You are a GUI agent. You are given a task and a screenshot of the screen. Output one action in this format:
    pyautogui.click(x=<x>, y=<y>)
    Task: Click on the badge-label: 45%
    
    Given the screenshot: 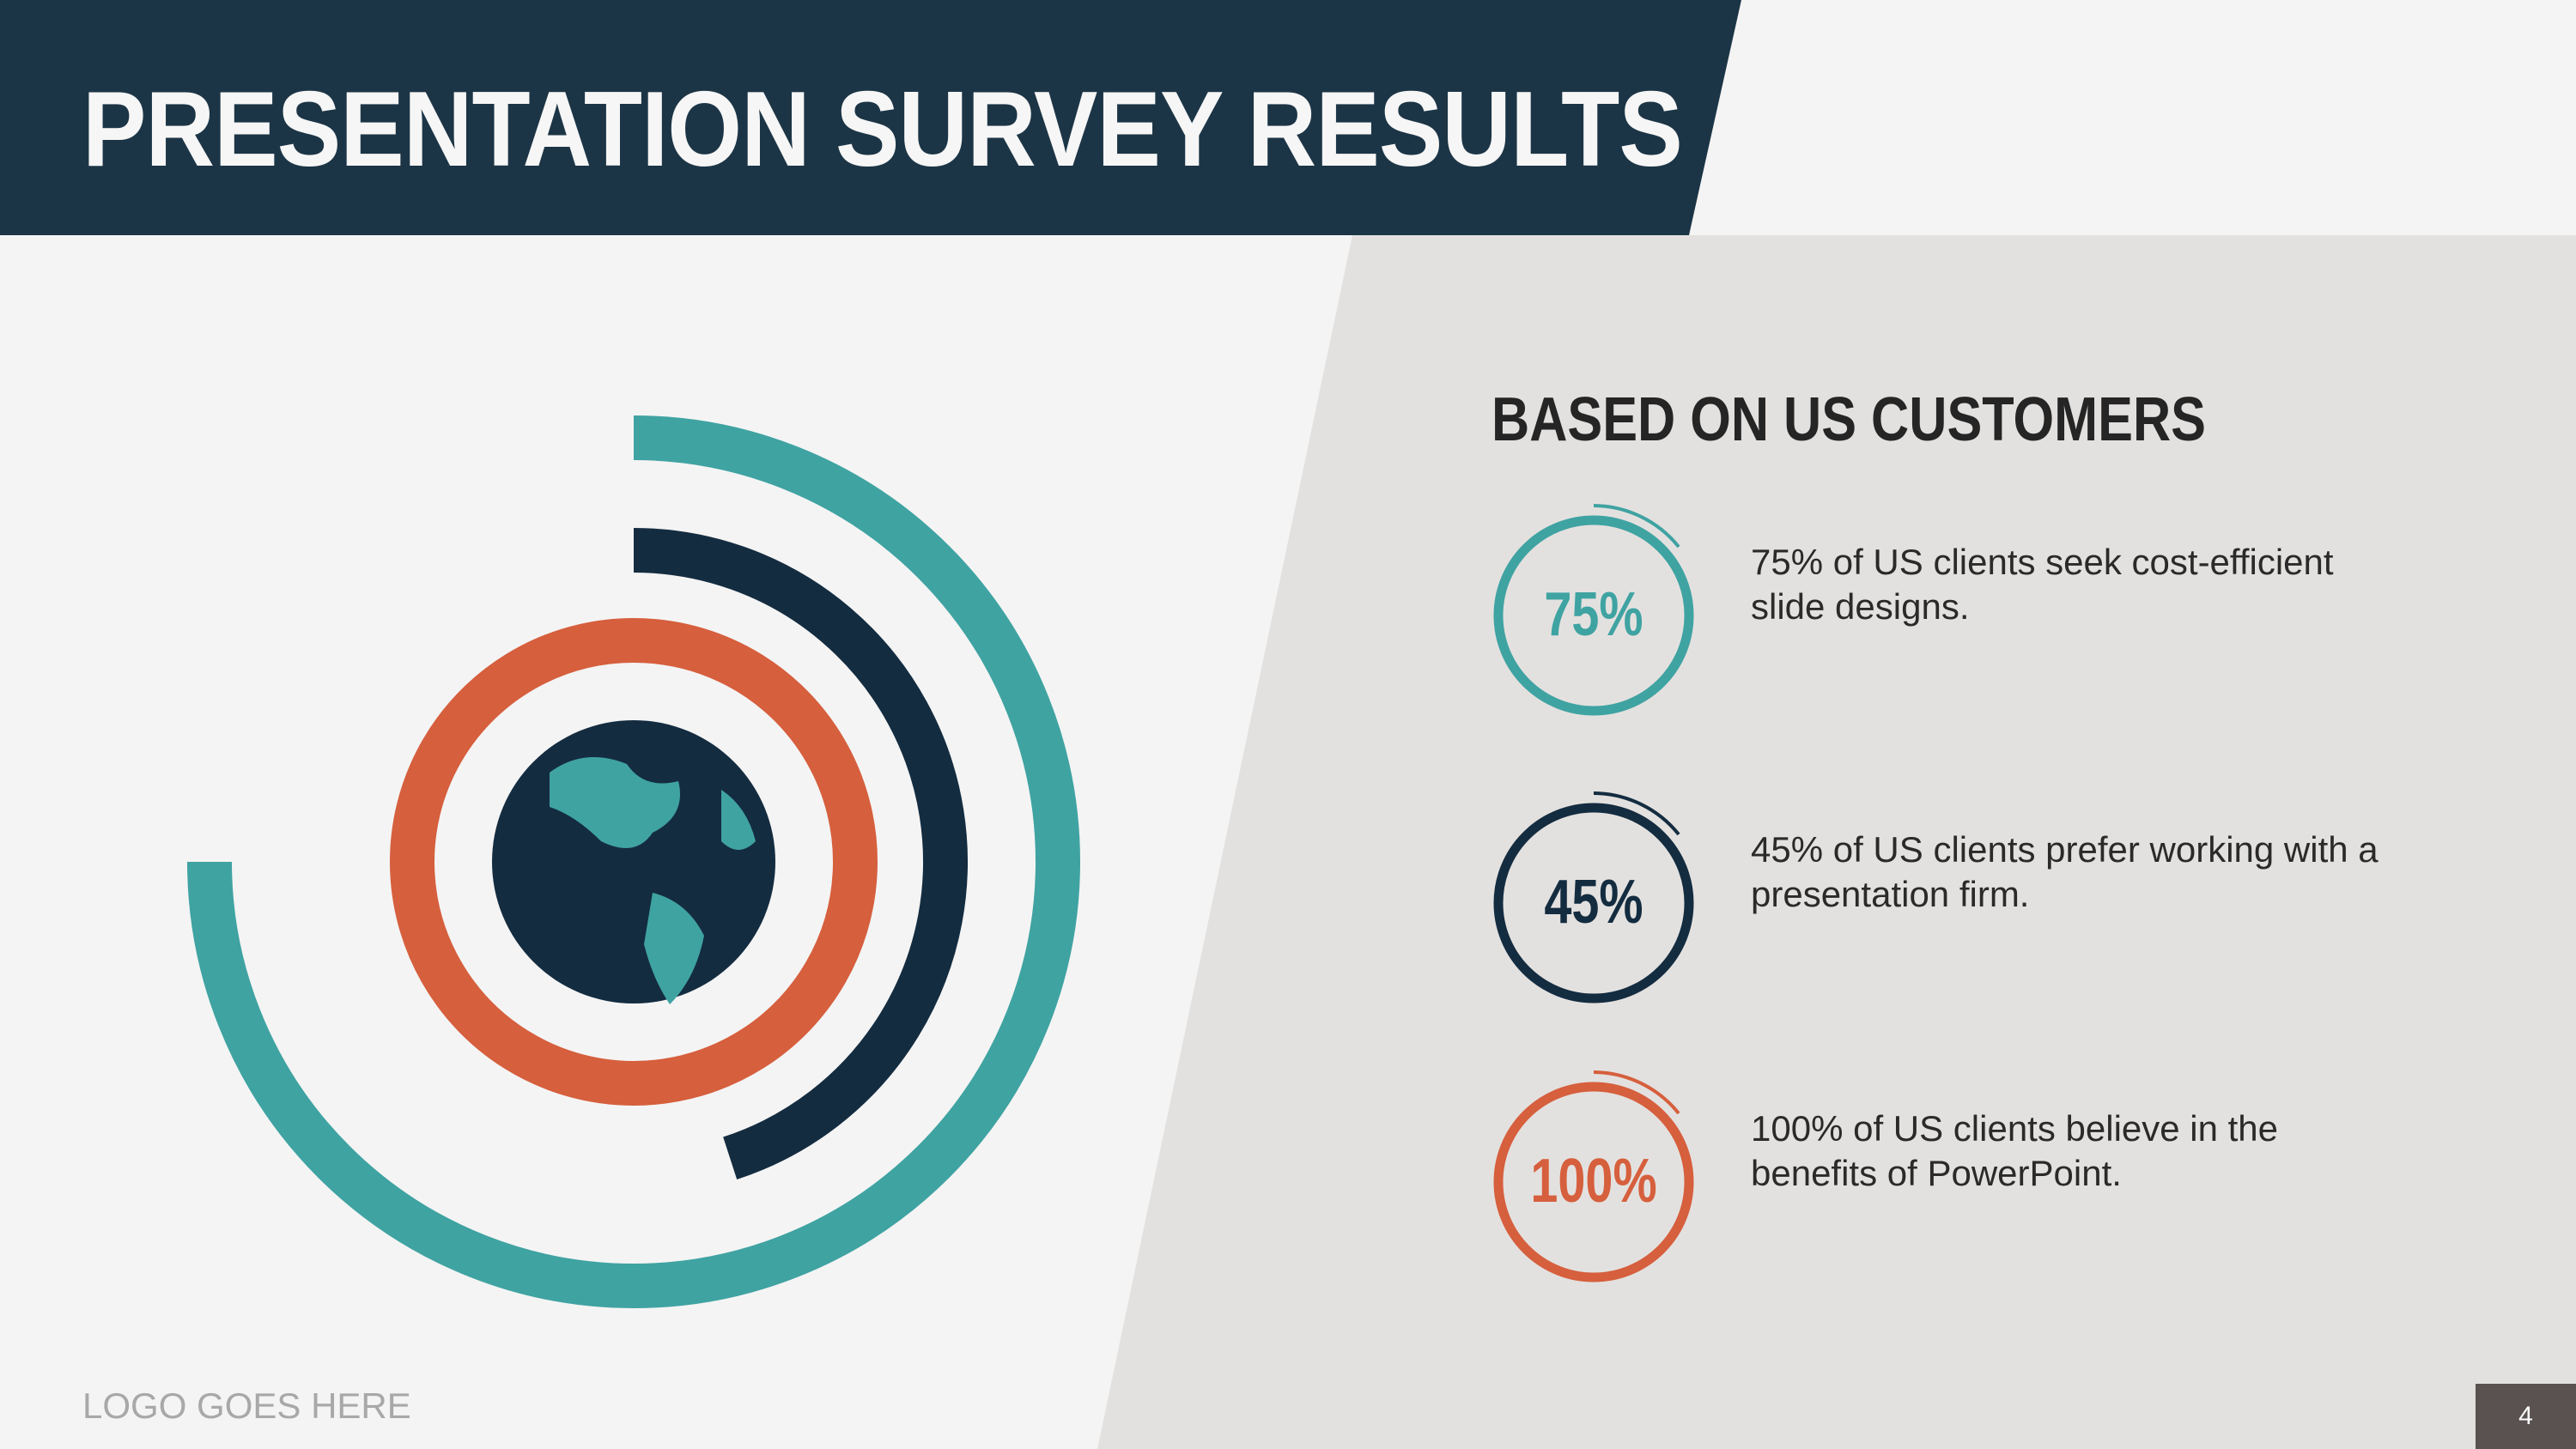 What is the action you would take?
    pyautogui.click(x=1594, y=902)
    